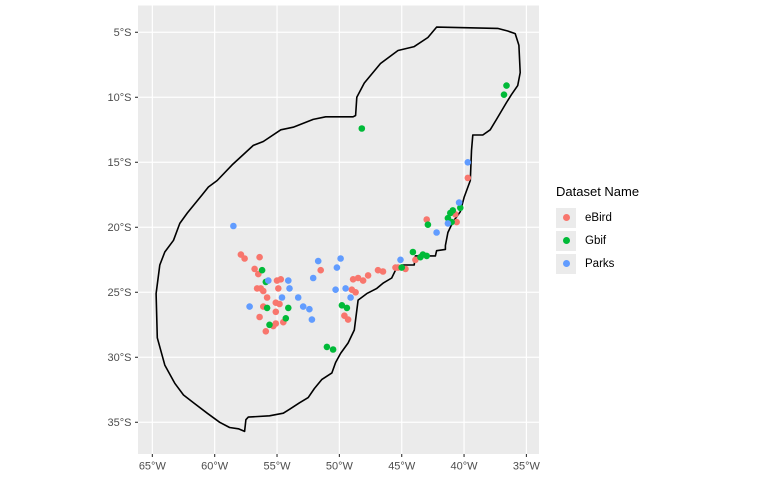 This screenshot has height=480, width=768. Describe the element at coordinates (120, 98) in the screenshot. I see `y-tick-label: 10°S` at that location.